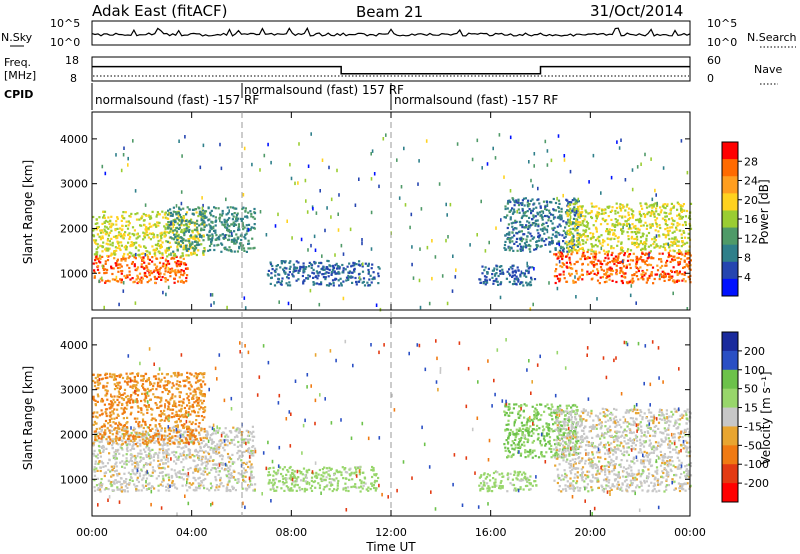  What do you see at coordinates (730, 236) in the screenshot?
I see `power-cbar-swatch` at bounding box center [730, 236].